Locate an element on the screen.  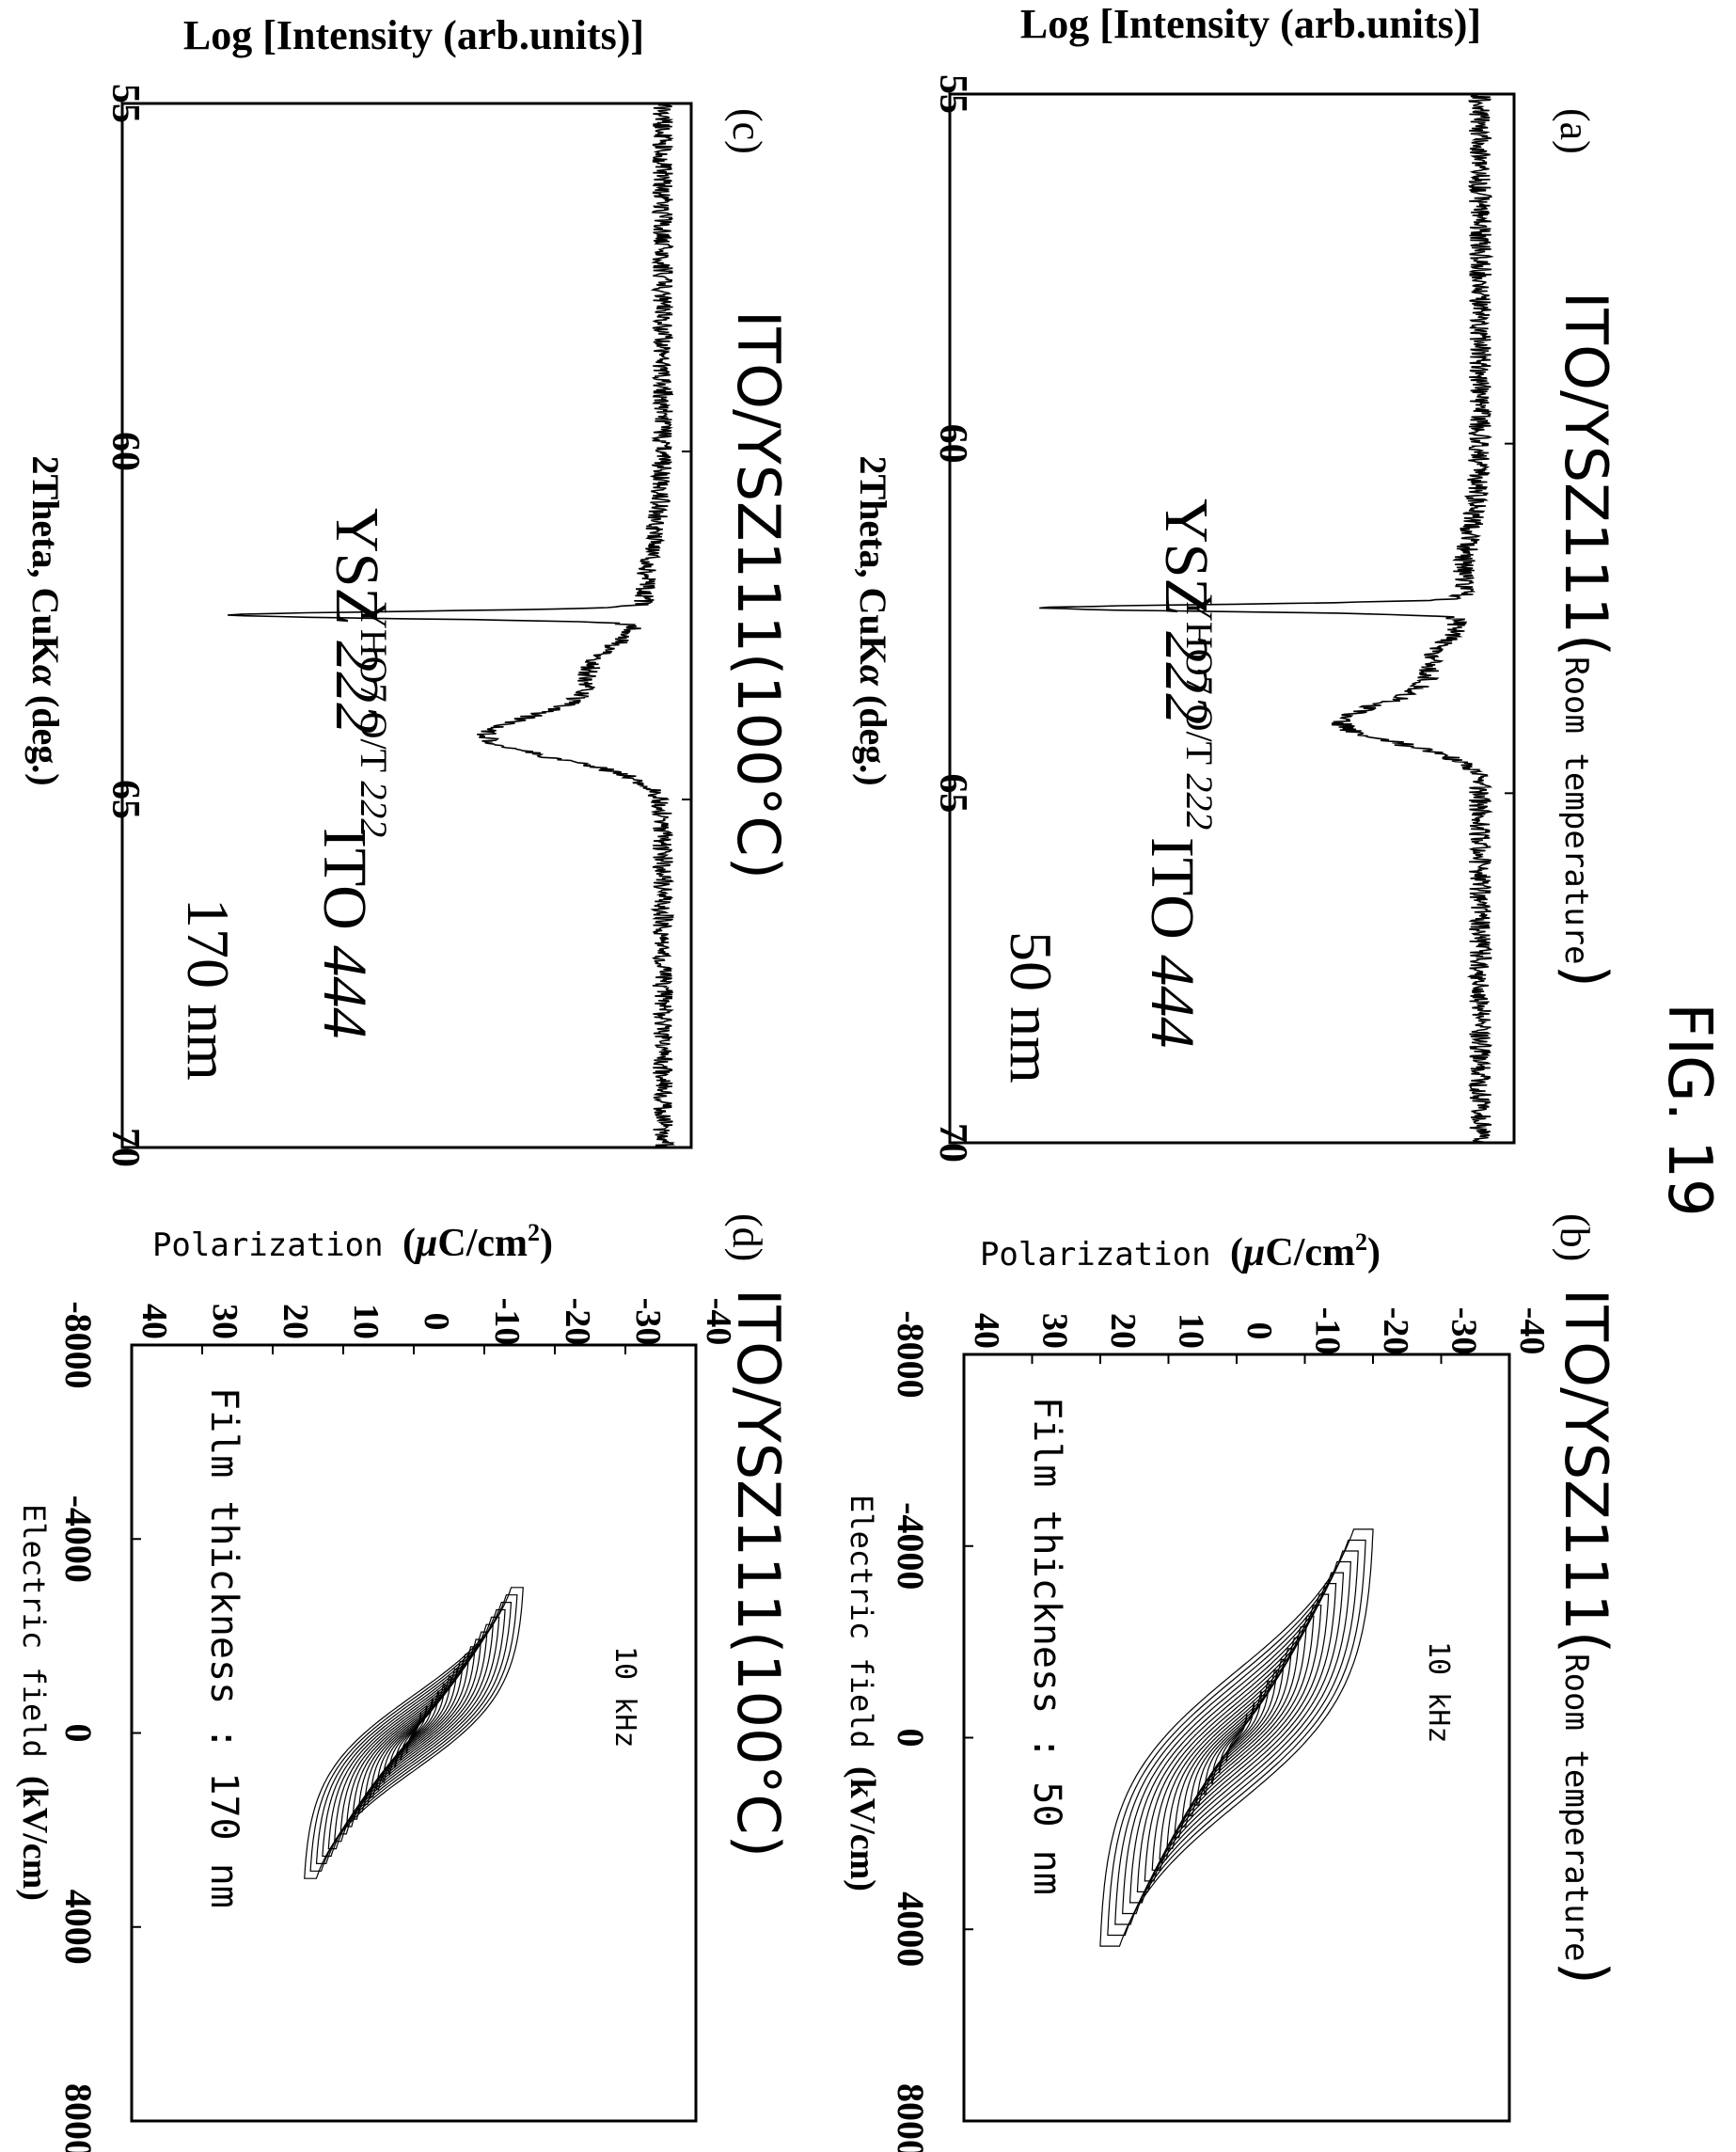
panel-b-label: (b) is located at coordinates (1575, 1237).